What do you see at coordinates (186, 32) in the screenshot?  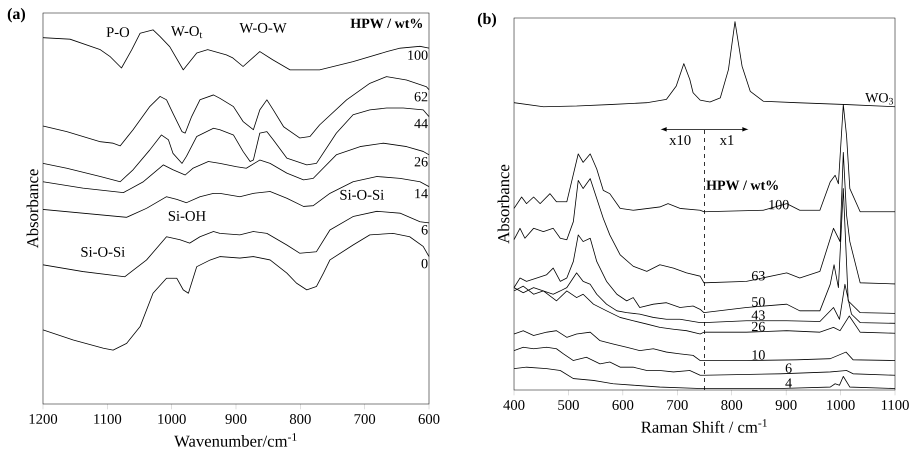 I see `annotation: W-O$_{t}$` at bounding box center [186, 32].